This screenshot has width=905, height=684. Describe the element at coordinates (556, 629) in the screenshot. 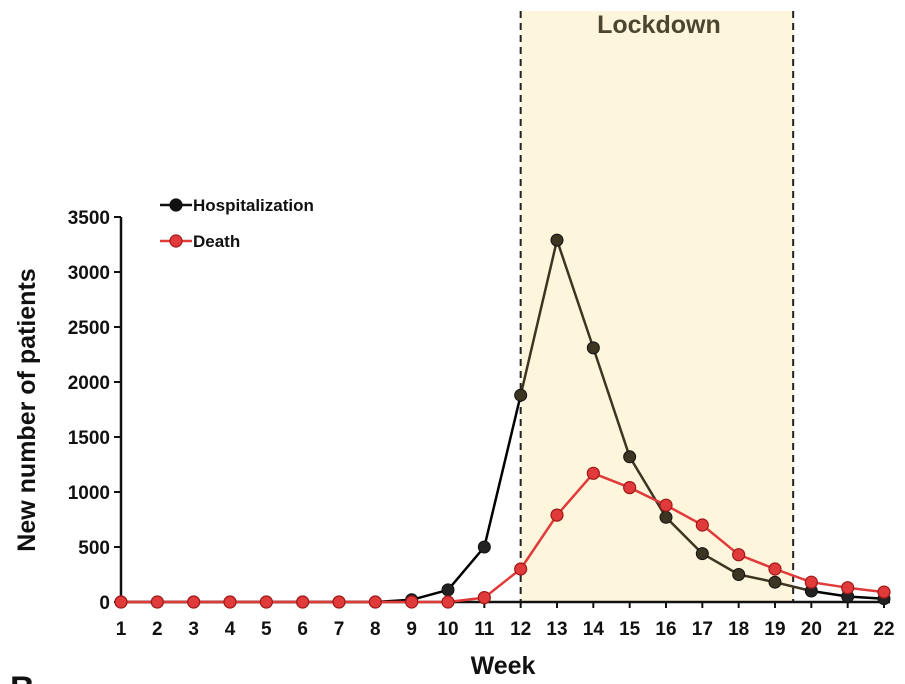

I see `x-tick-label: 13` at that location.